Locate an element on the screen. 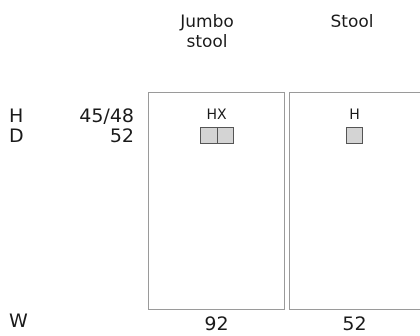 This screenshot has height=336, width=420. stool-width: 52 is located at coordinates (354, 324).